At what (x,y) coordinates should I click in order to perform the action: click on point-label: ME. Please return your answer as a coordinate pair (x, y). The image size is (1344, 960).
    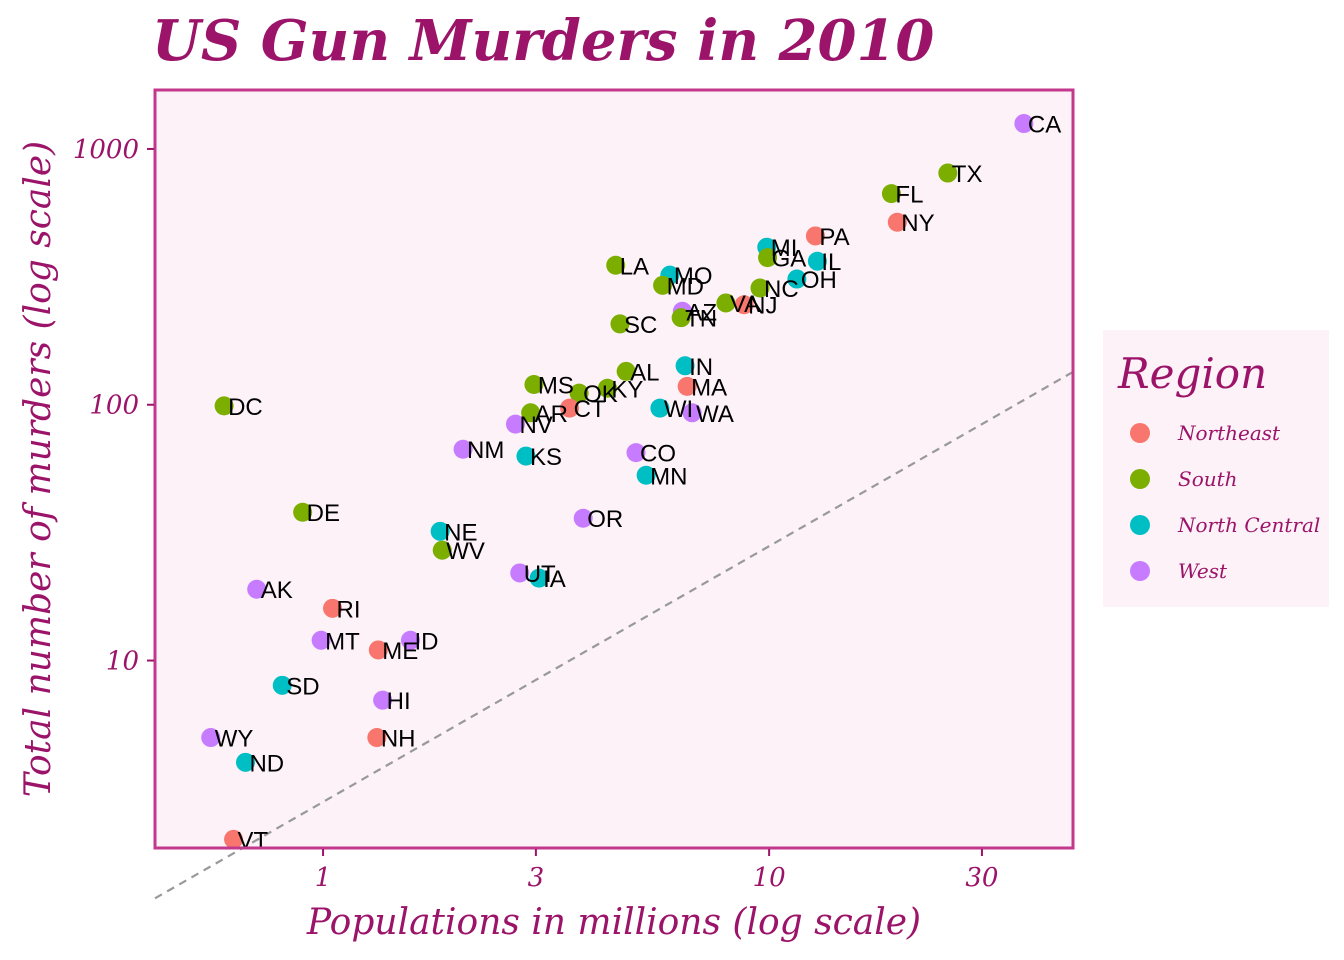
    Looking at the image, I should click on (400, 651).